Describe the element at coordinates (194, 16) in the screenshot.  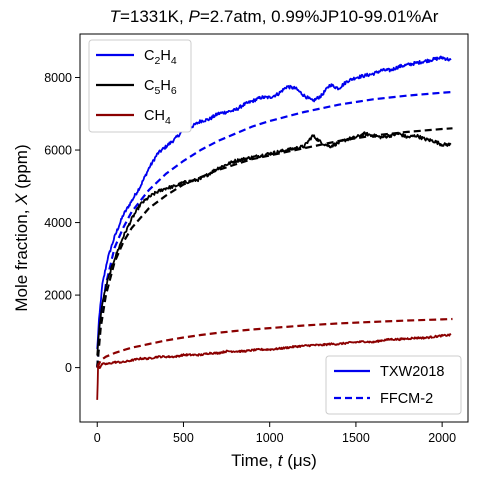
I see `text-part: P` at that location.